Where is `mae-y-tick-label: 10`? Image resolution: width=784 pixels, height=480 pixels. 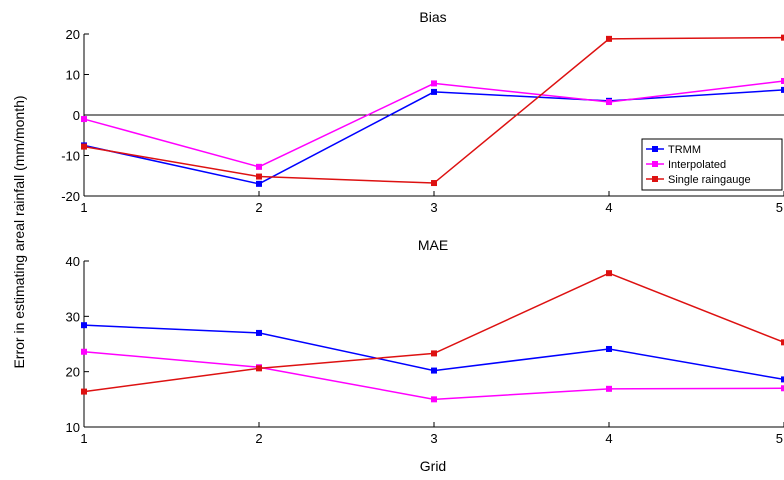
mae-y-tick-label: 10 is located at coordinates (73, 427).